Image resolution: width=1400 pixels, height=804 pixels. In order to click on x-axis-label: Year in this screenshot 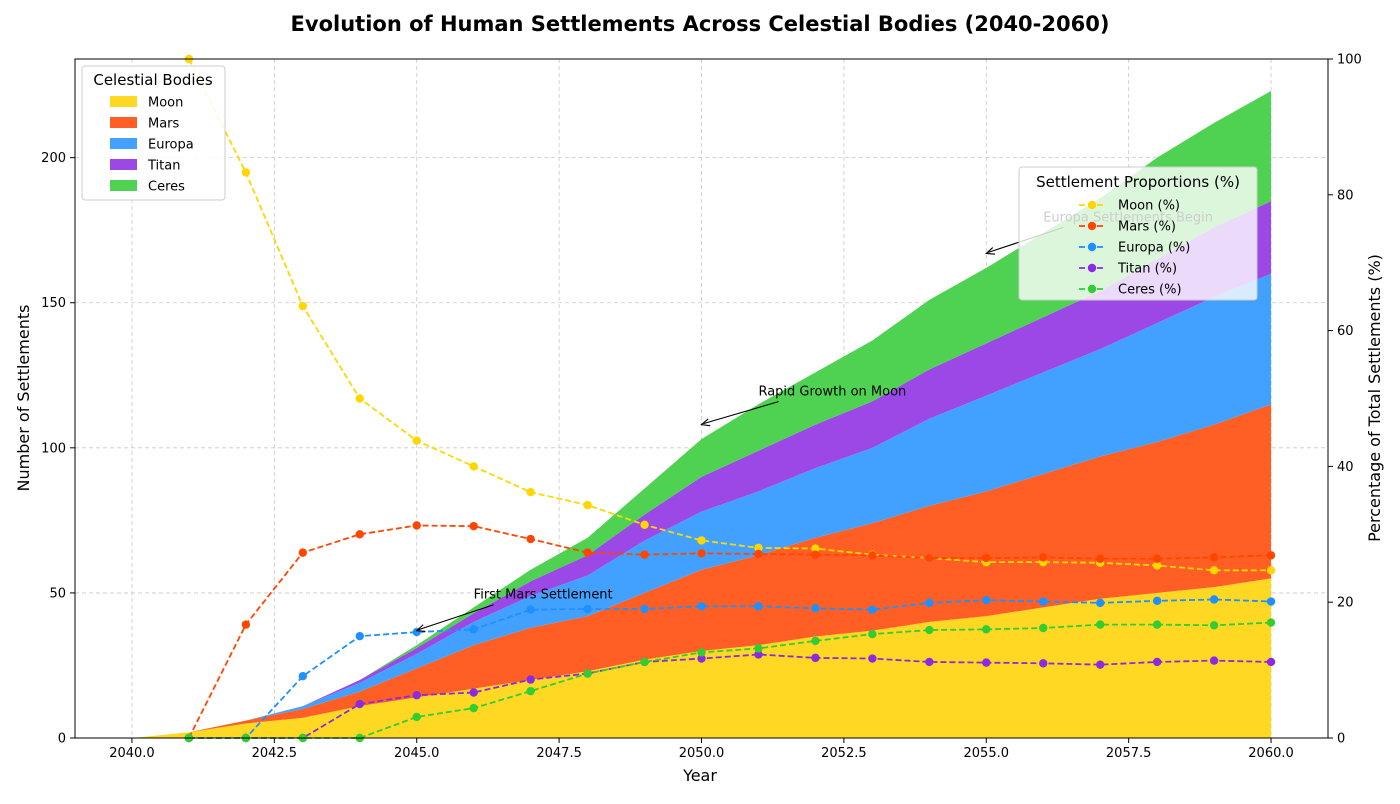, I will do `click(699, 775)`.